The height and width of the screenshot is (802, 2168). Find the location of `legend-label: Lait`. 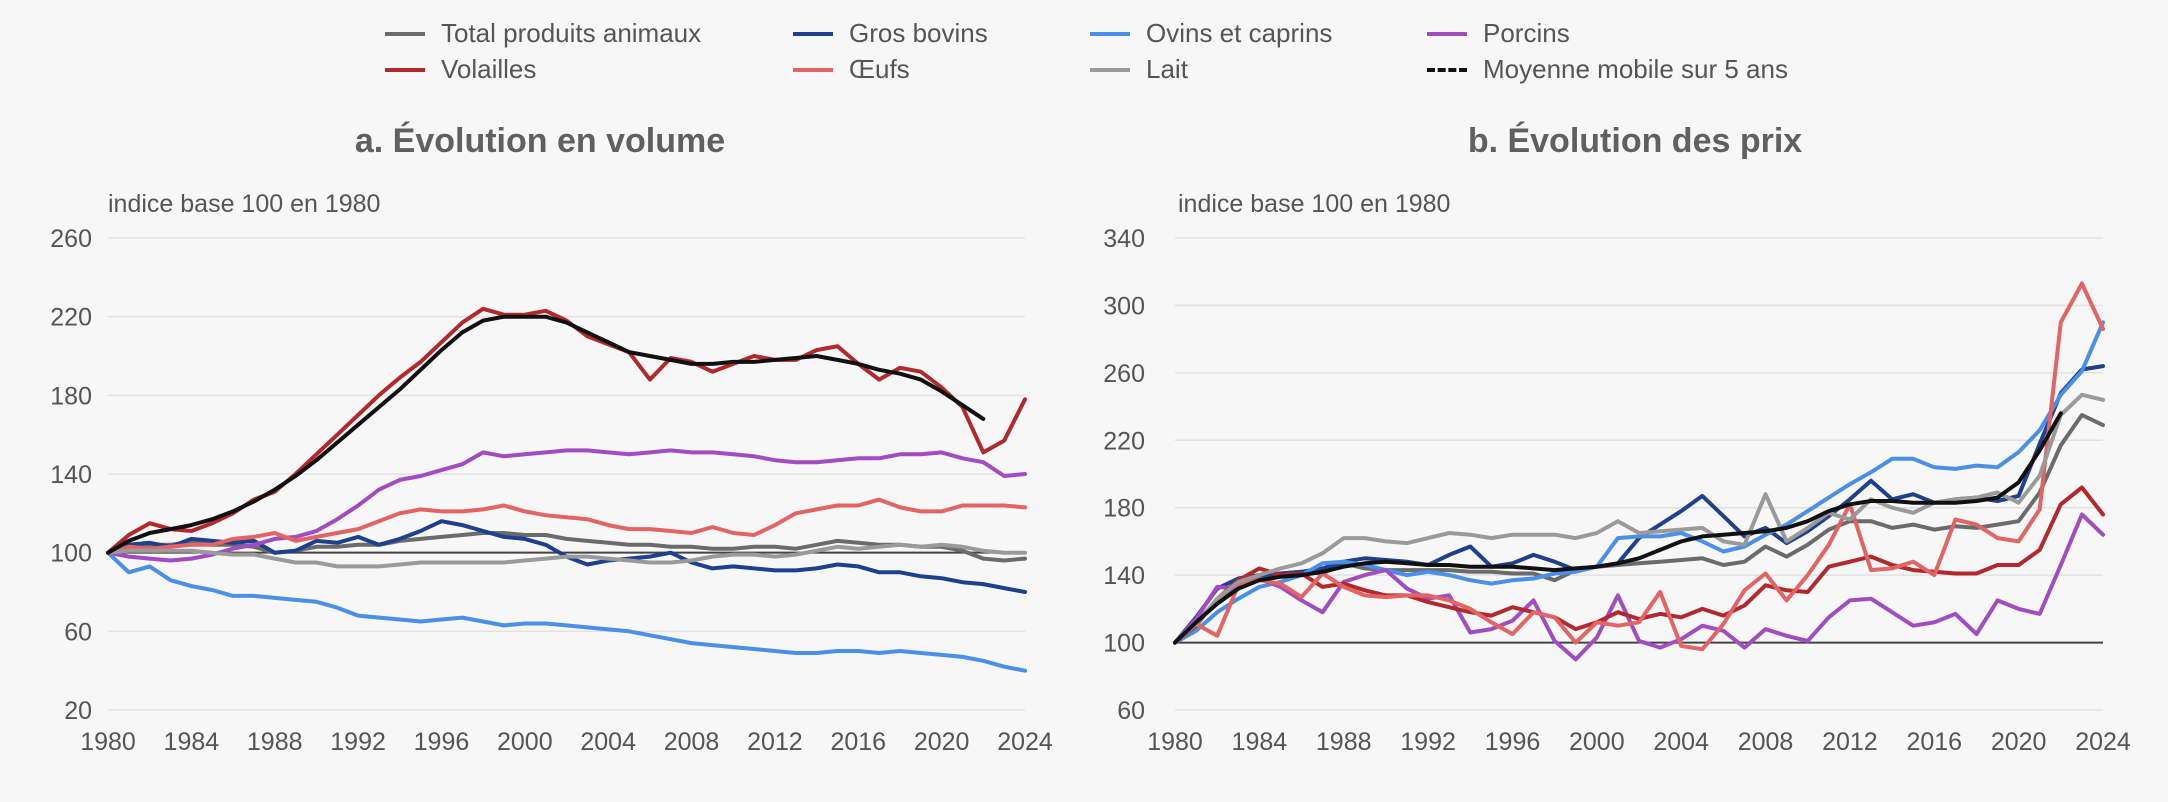

legend-label: Lait is located at coordinates (1167, 69).